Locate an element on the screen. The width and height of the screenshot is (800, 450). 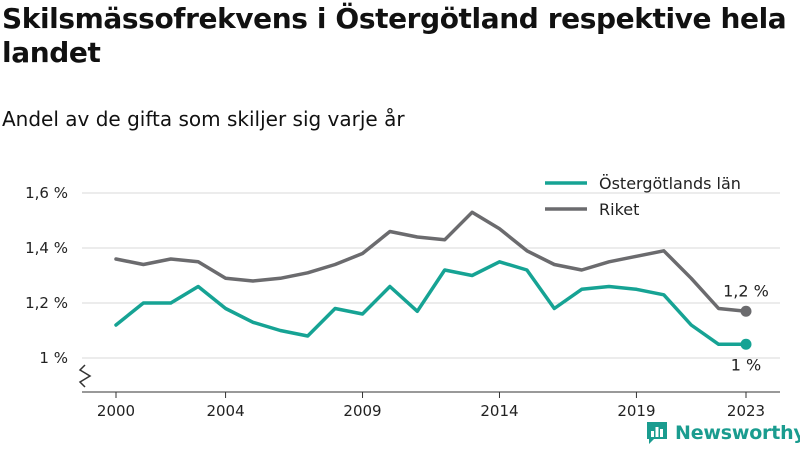
newsworthy-brand: Newsworthy is located at coordinates (722, 433).